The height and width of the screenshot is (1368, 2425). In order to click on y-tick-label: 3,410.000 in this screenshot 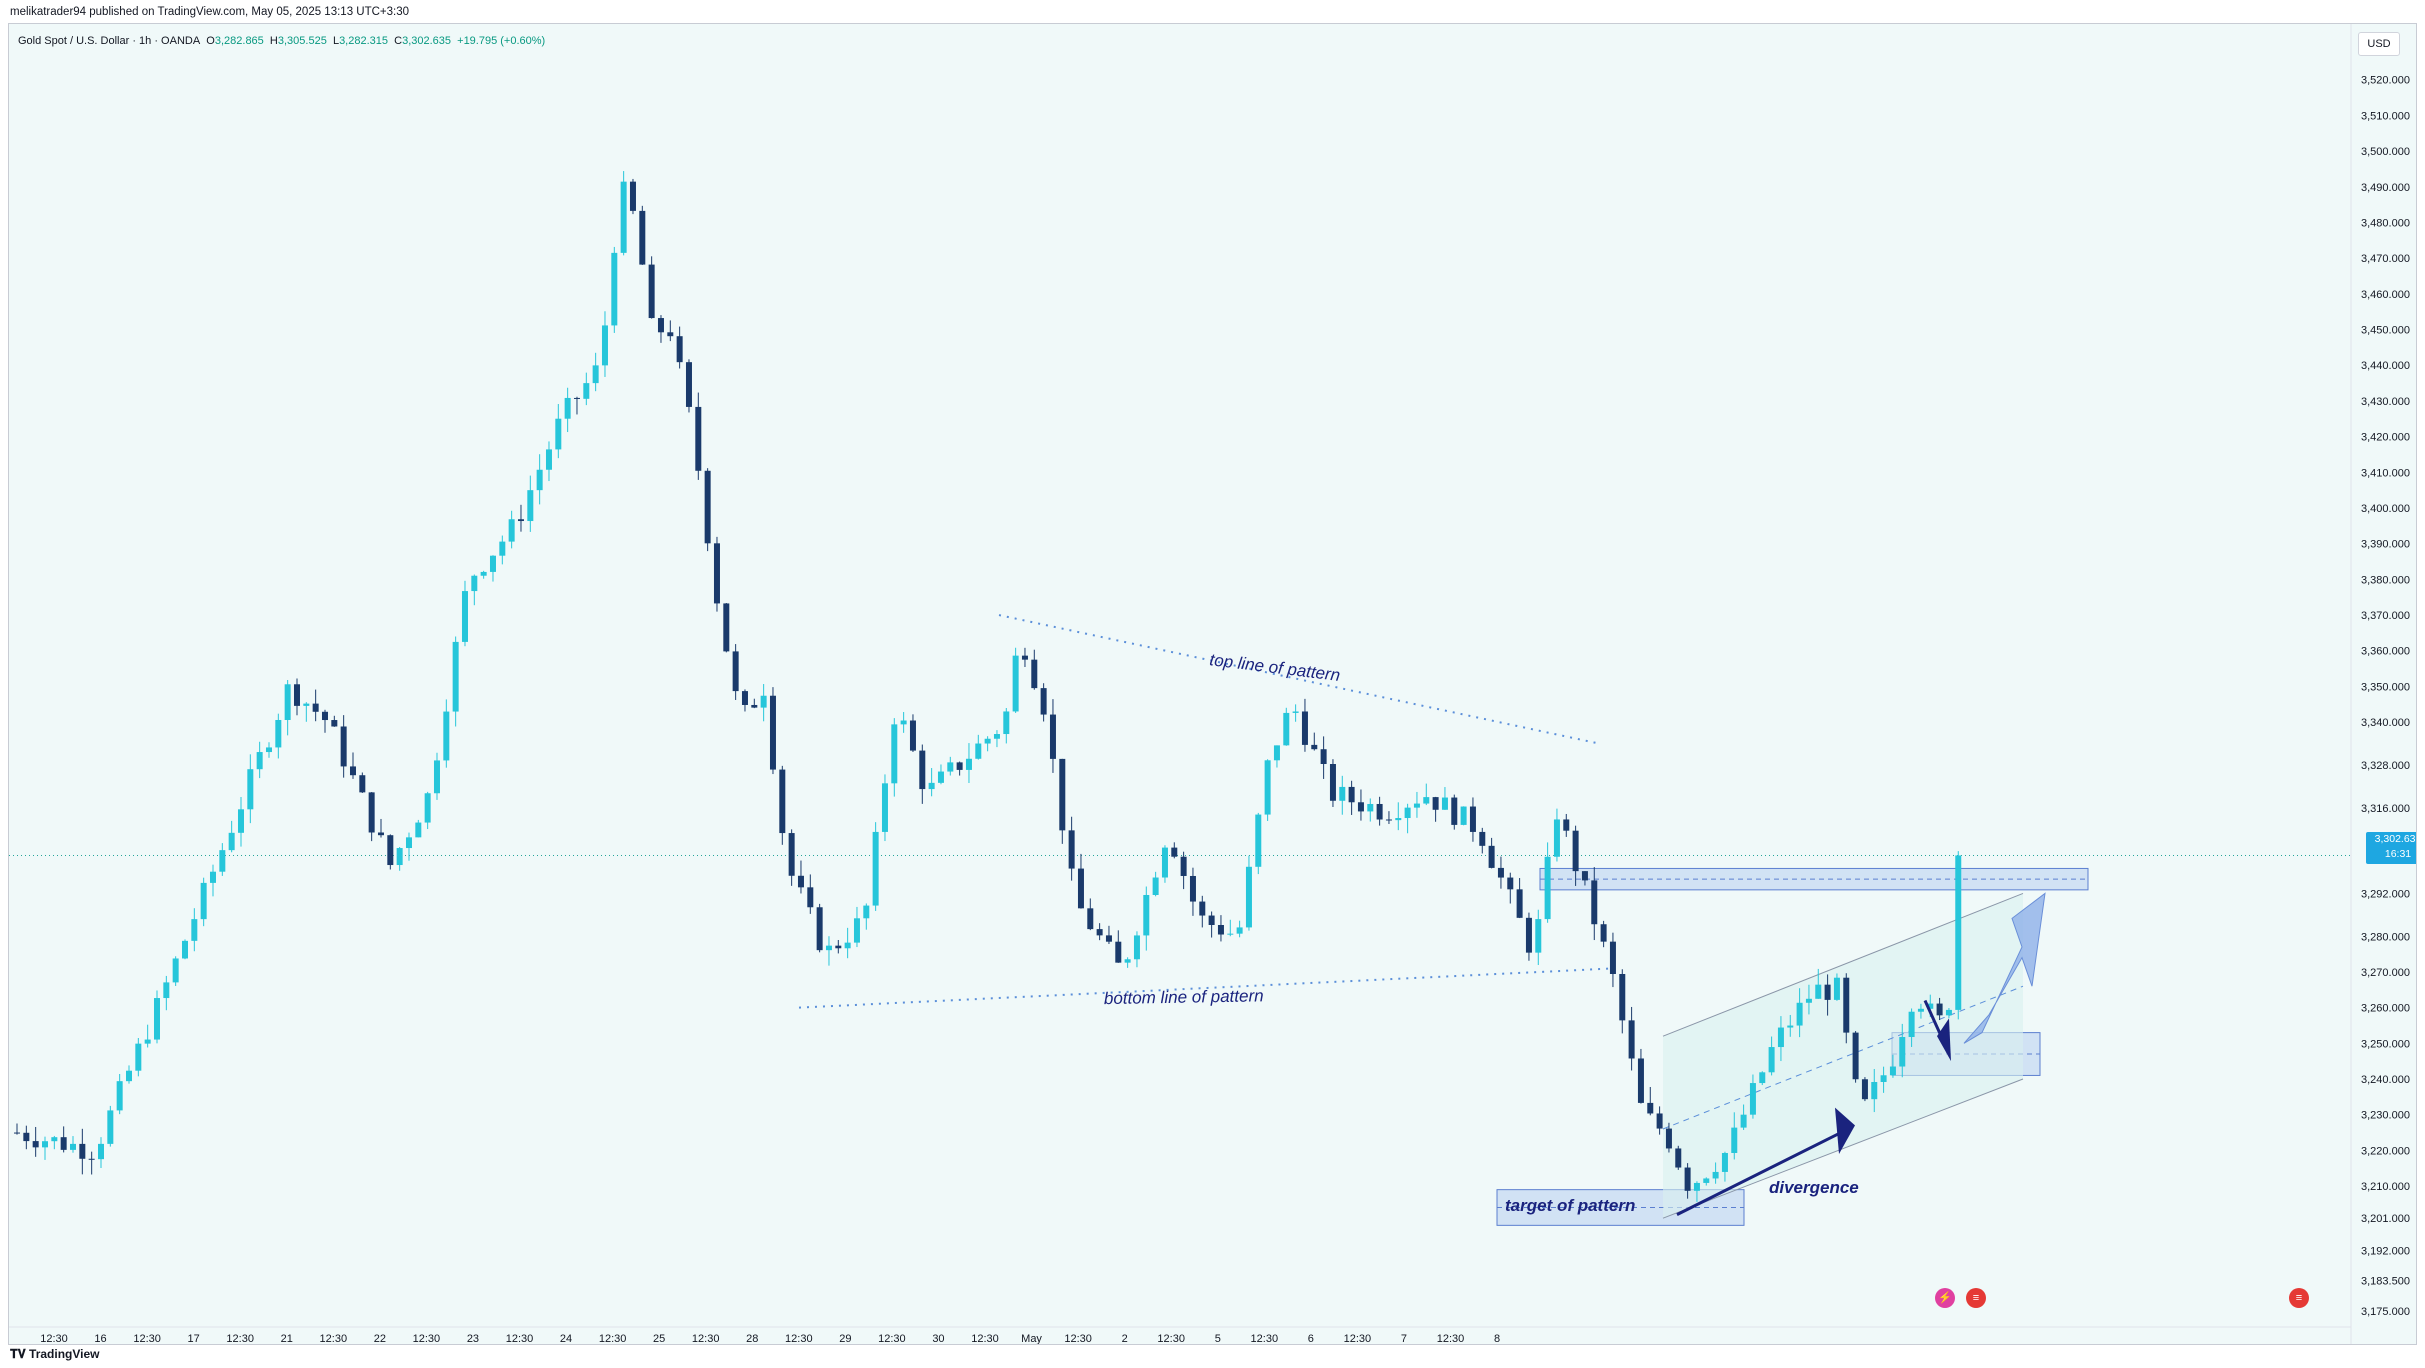, I will do `click(2385, 473)`.